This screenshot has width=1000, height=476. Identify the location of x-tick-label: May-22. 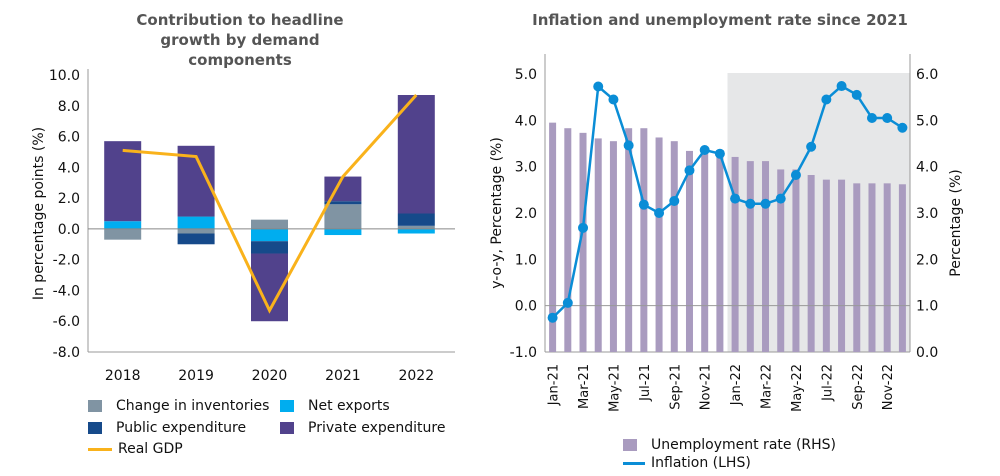
(797, 388).